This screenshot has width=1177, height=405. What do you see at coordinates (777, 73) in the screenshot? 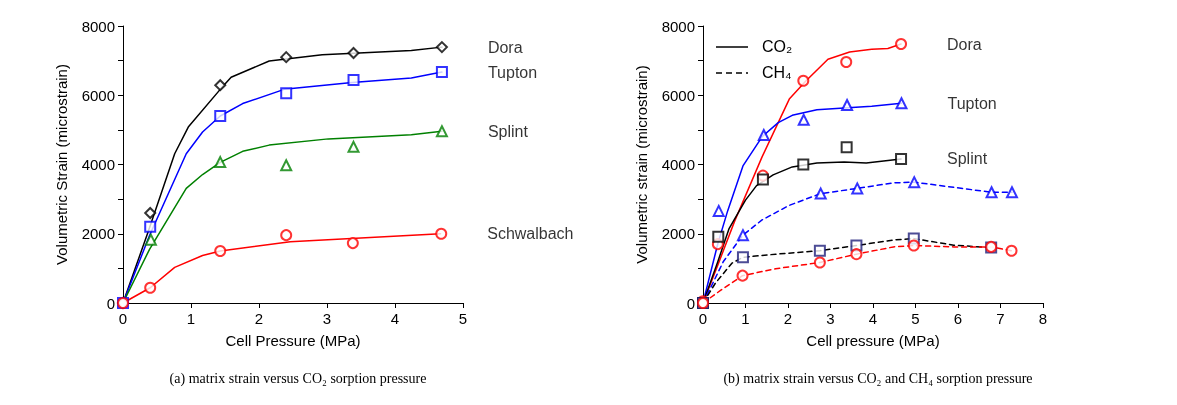
I see `annotation: CH₄` at bounding box center [777, 73].